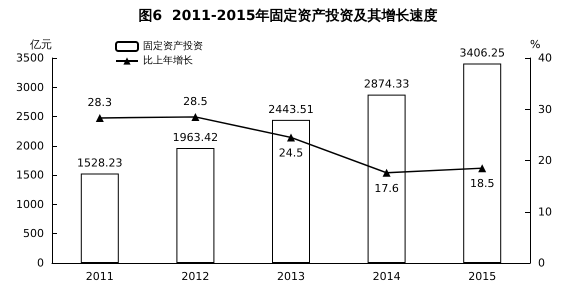 Image resolution: width=576 pixels, height=293 pixels. I want to click on y-tick-label: 2500, so click(30, 117).